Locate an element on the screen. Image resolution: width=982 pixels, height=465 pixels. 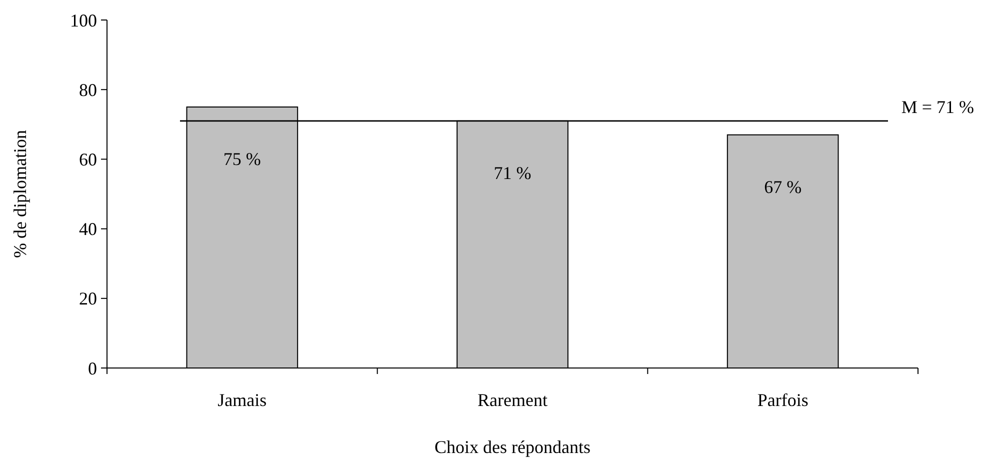
data-label: 71 % is located at coordinates (513, 172).